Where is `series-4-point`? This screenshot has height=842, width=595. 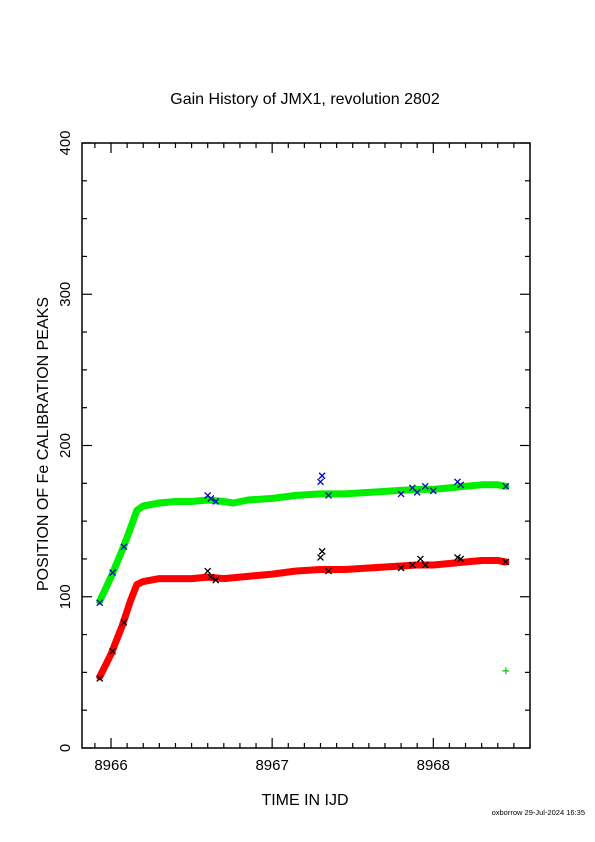 series-4-point is located at coordinates (506, 671).